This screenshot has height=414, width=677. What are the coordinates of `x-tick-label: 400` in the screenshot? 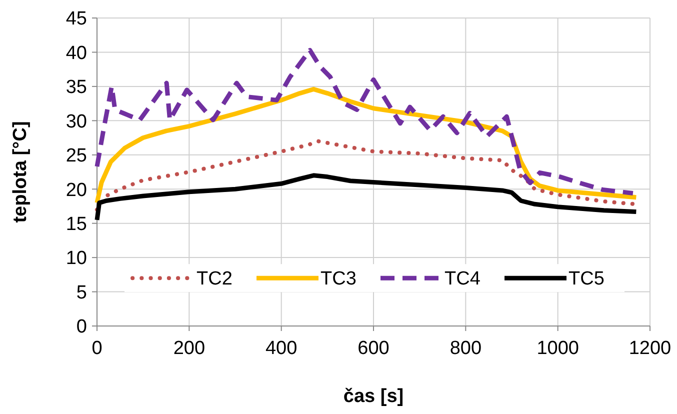 It's located at (281, 348).